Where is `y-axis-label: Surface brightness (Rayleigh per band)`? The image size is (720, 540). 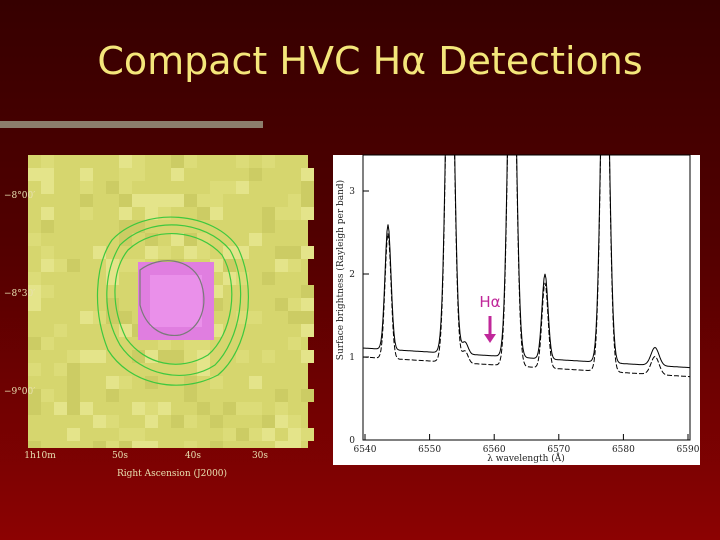
y-axis-label: Surface brightness (Rayleigh per band) is located at coordinates (340, 270).